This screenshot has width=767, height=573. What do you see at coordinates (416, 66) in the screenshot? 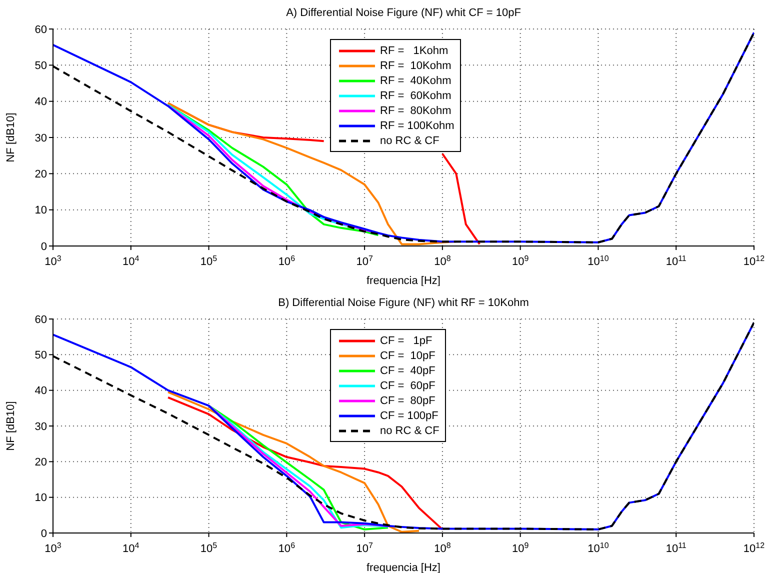
I see `legend-label: RF = 10Kohm` at bounding box center [416, 66].